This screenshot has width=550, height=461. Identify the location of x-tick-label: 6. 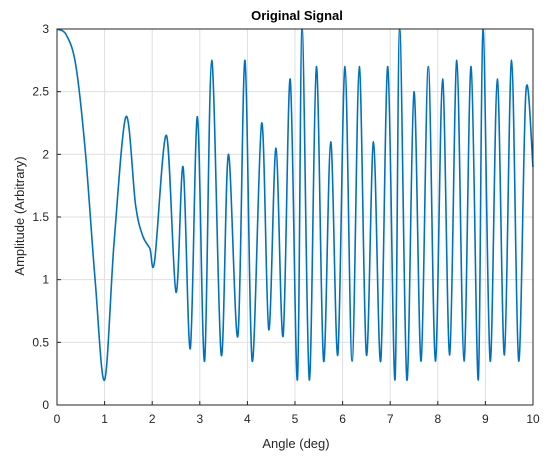
(342, 419).